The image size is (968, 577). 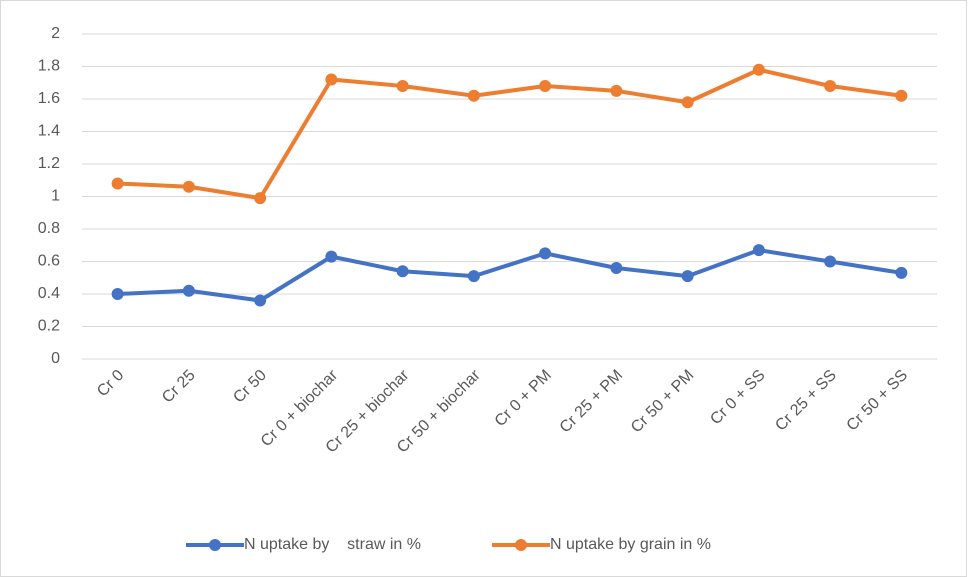 What do you see at coordinates (49, 131) in the screenshot?
I see `y-tick-label: 1.4` at bounding box center [49, 131].